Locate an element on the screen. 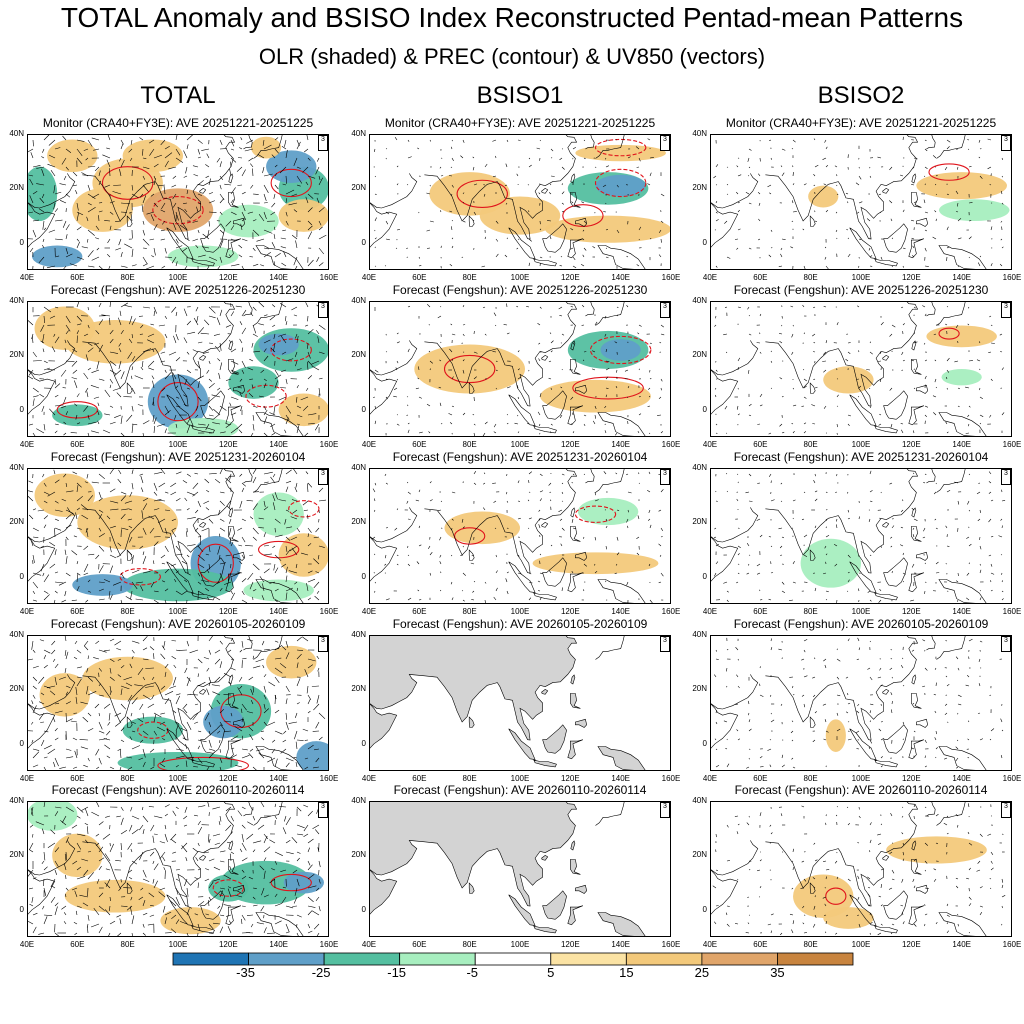 The width and height of the screenshot is (1024, 1024). x-tick-label: 140E is located at coordinates (961, 611).